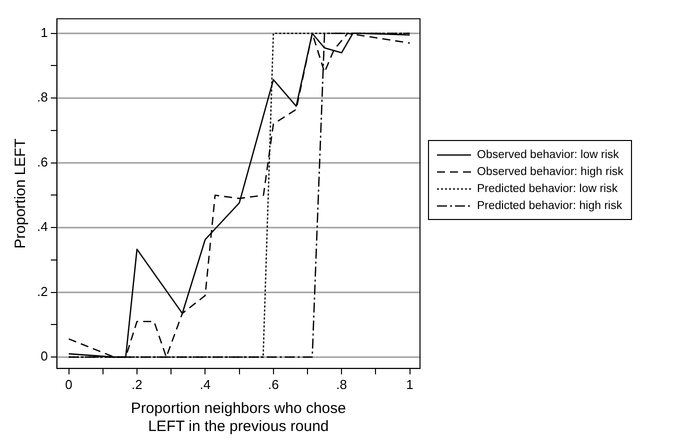 The height and width of the screenshot is (448, 683). What do you see at coordinates (42, 97) in the screenshot?
I see `y-tick-label: .8` at bounding box center [42, 97].